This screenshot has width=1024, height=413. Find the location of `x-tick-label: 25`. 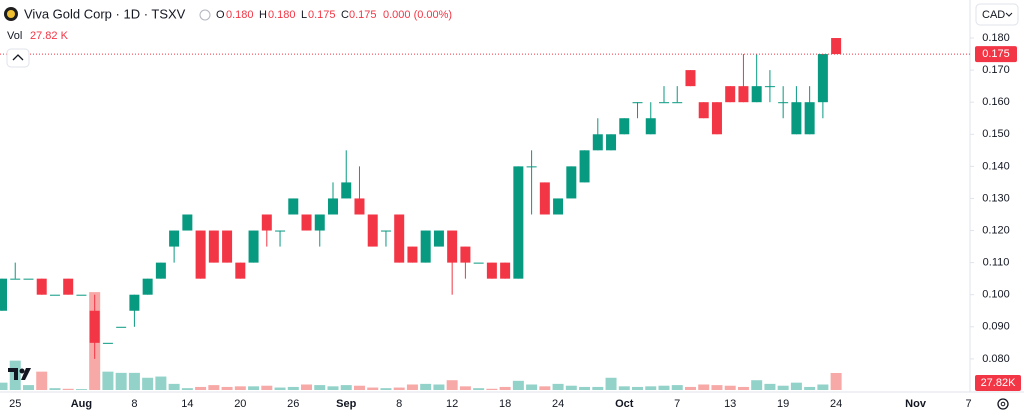

x-tick-label: 25 is located at coordinates (15, 404).